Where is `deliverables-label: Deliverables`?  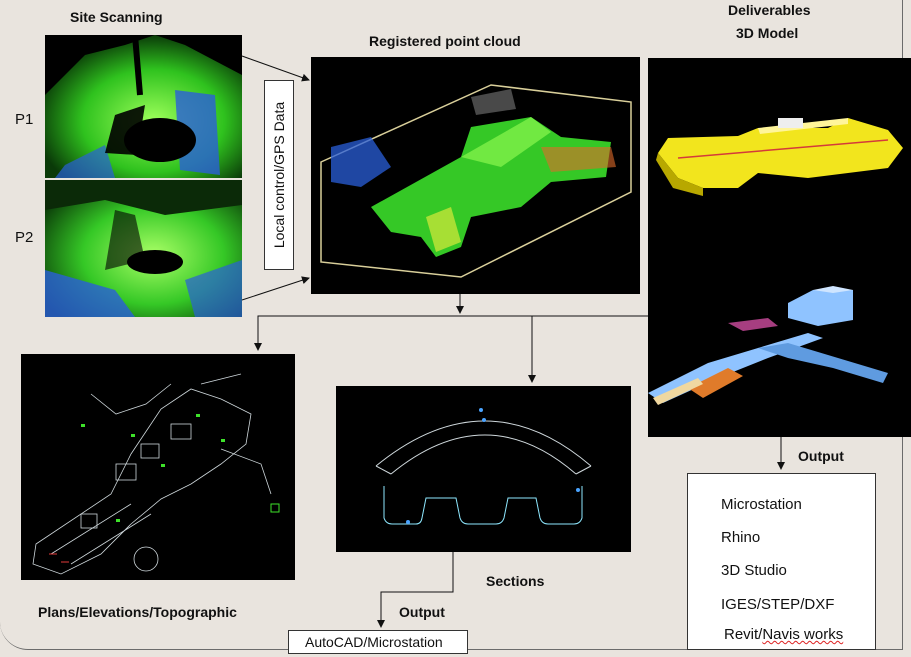 deliverables-label: Deliverables is located at coordinates (769, 10).